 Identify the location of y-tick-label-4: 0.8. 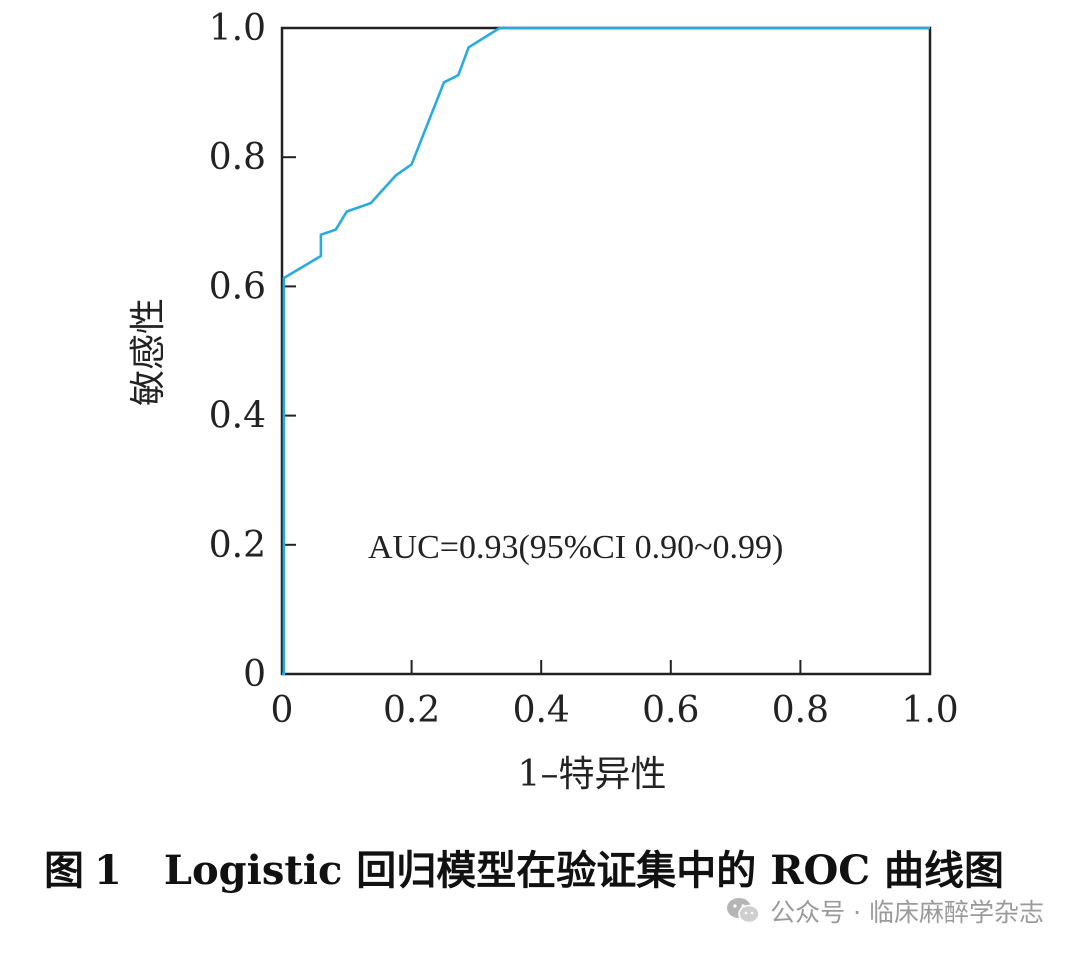
(237, 157).